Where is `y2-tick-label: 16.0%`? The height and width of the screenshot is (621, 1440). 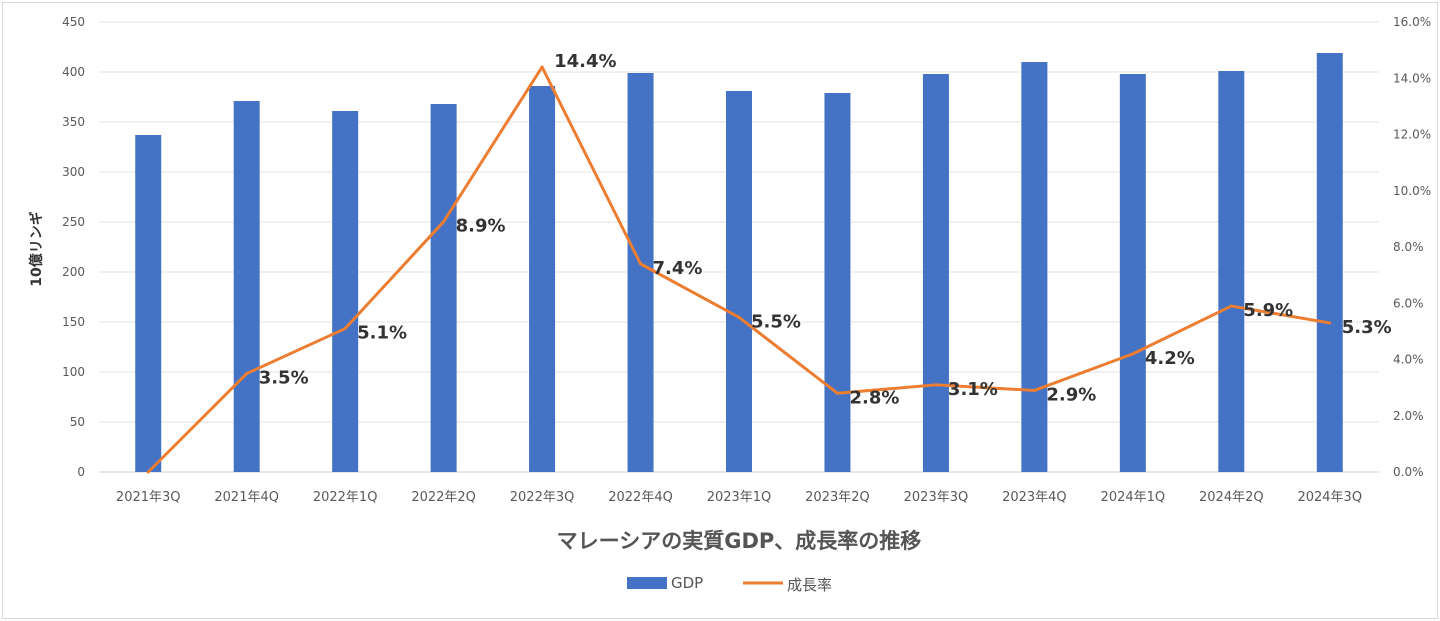 y2-tick-label: 16.0% is located at coordinates (1412, 22).